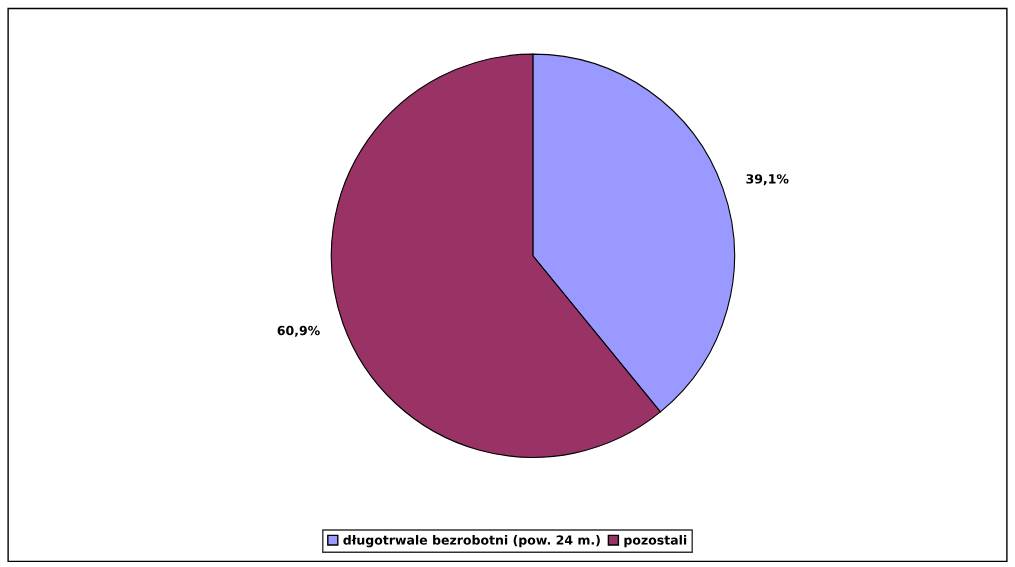 The image size is (1015, 567). What do you see at coordinates (471, 541) in the screenshot?
I see `legend-label: długotrwale bezrobotni (pow. 24 m.)` at bounding box center [471, 541].